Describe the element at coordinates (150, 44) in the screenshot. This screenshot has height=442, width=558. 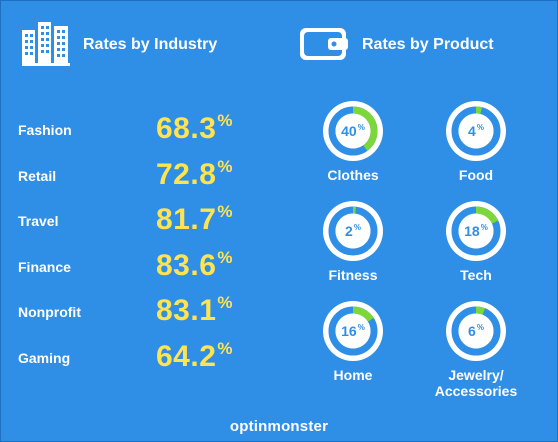
I see `industry-title: Rates by Industry` at that location.